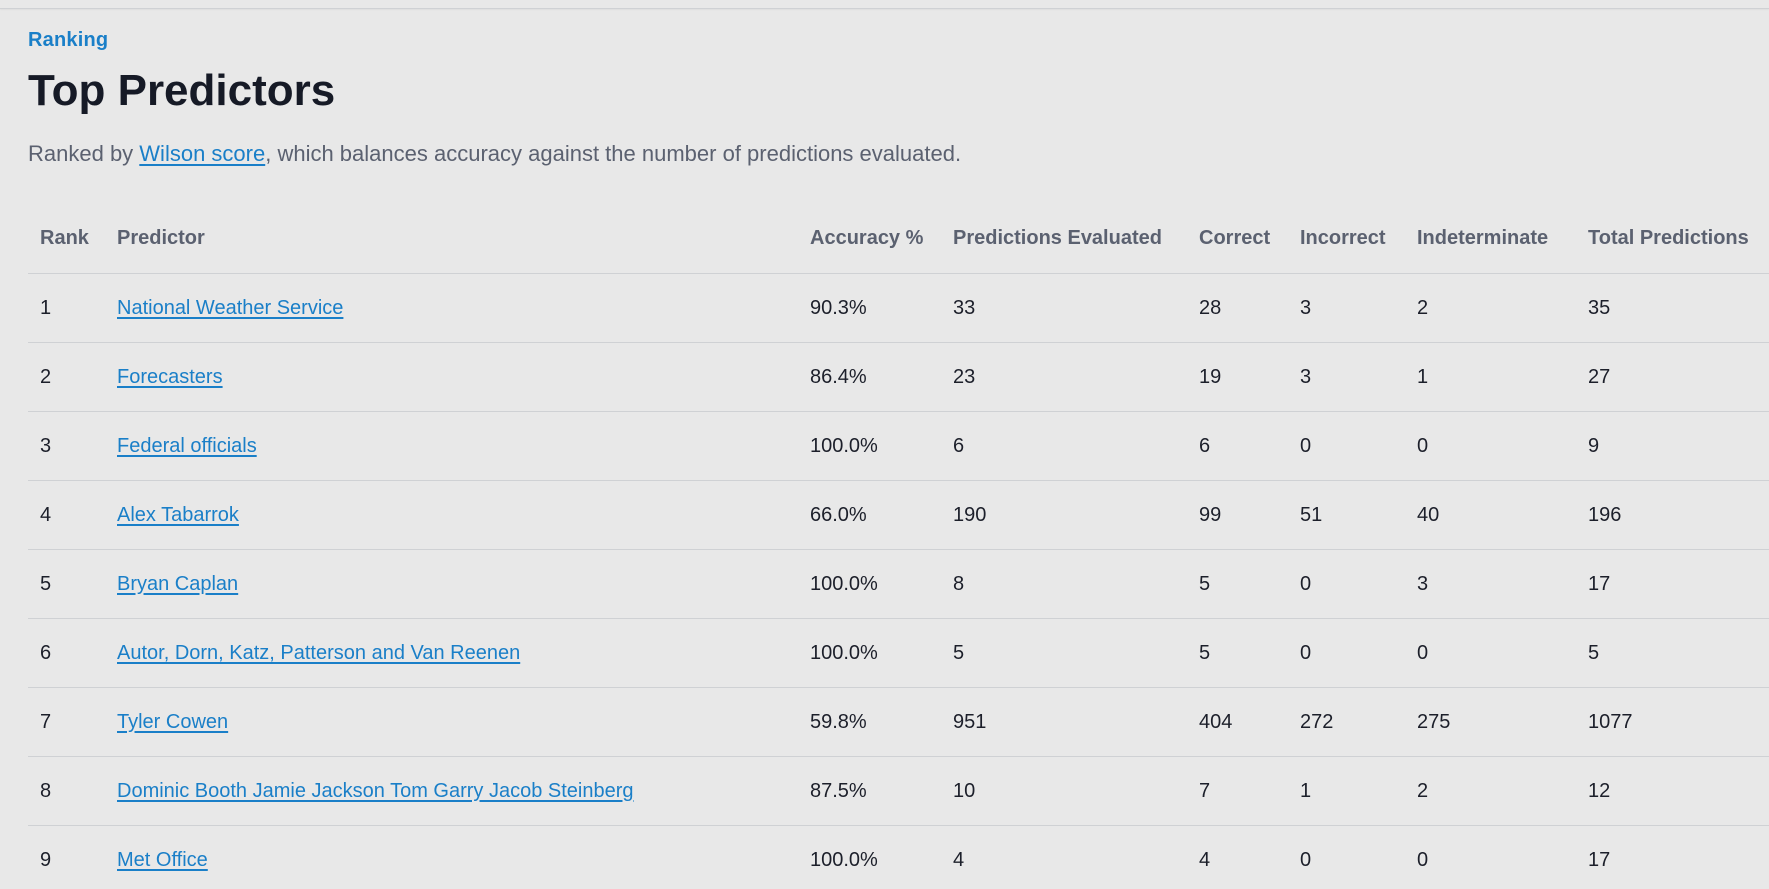 This screenshot has width=1769, height=889. I want to click on table-row: 3 Federal officials 100.0% 6 6 0 0 9, so click(898, 446).